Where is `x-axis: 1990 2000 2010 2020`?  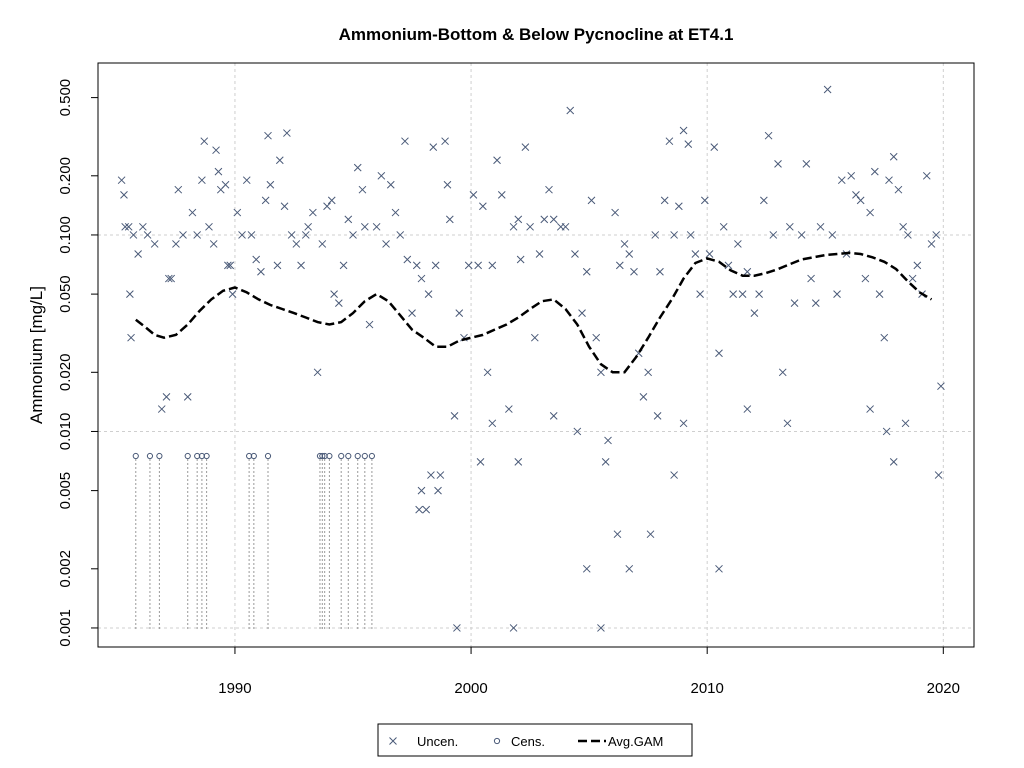 x-axis: 1990 2000 2010 2020 is located at coordinates (589, 672).